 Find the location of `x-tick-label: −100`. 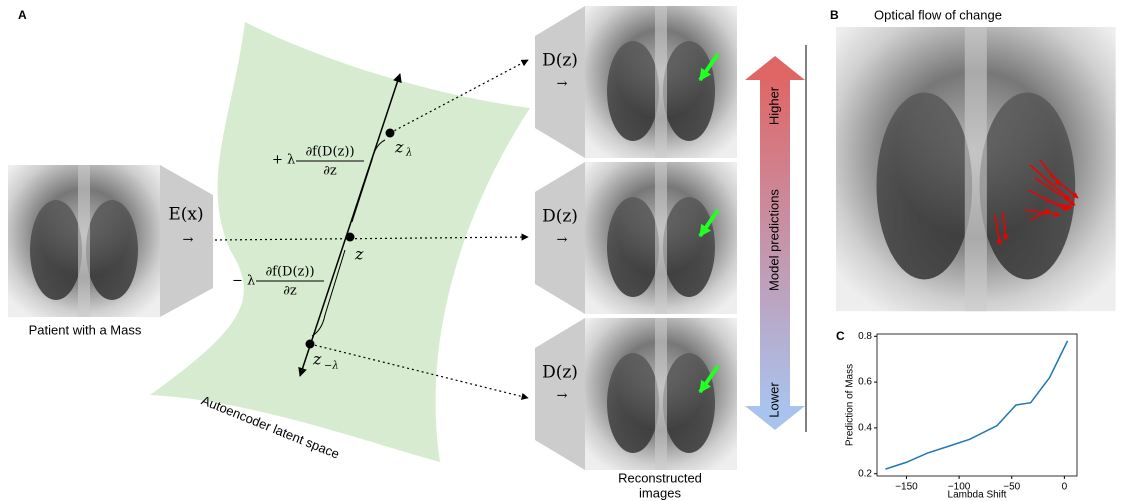

x-tick-label: −100 is located at coordinates (959, 487).